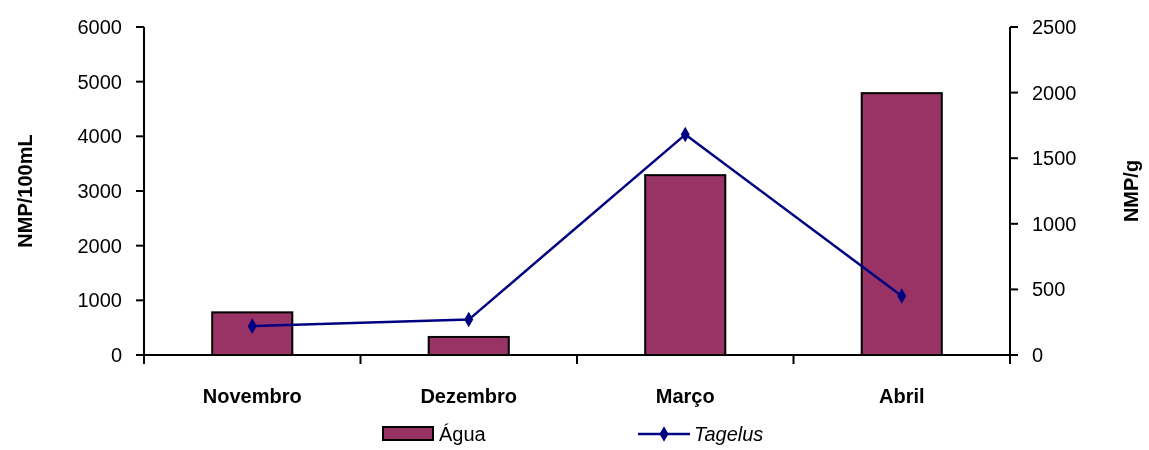  What do you see at coordinates (99, 136) in the screenshot?
I see `y-tick-label: 4000` at bounding box center [99, 136].